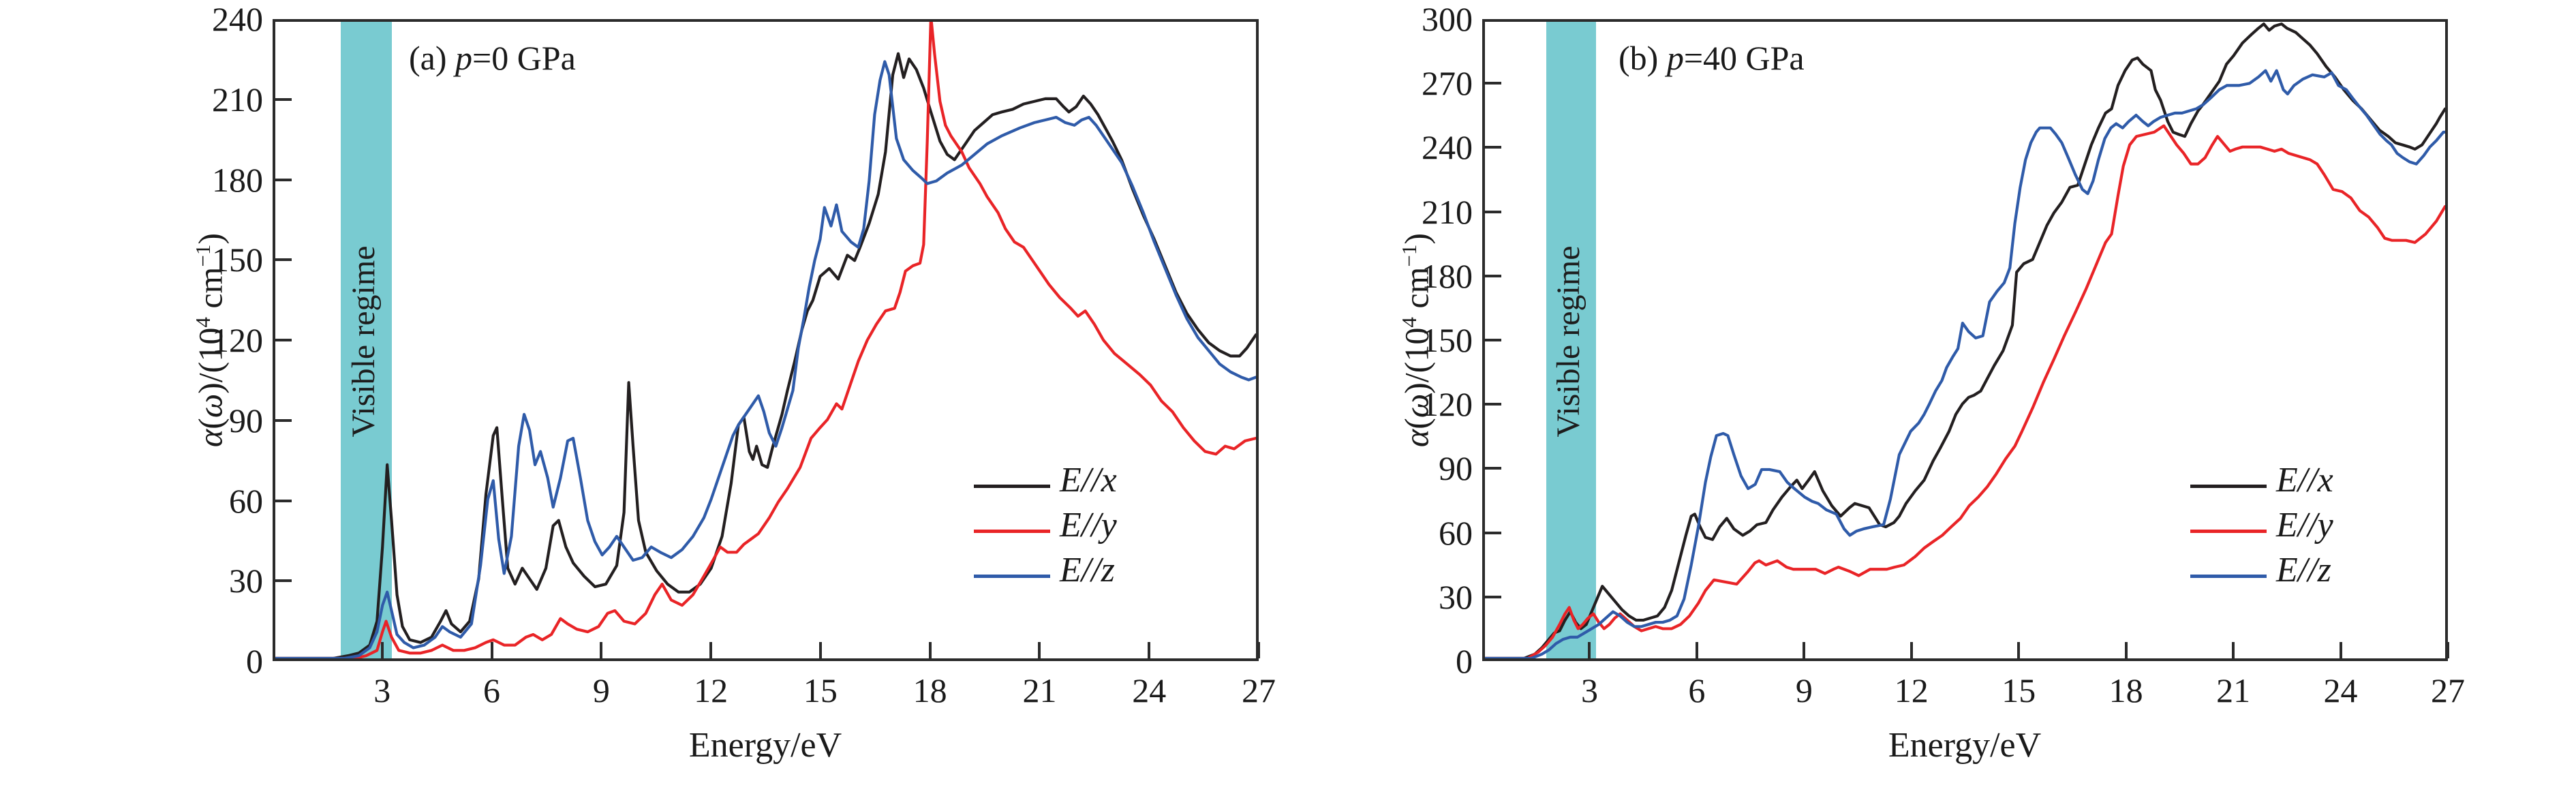 The width and height of the screenshot is (2576, 794). Describe the element at coordinates (2304, 480) in the screenshot. I see `legend-label: E//x` at that location.